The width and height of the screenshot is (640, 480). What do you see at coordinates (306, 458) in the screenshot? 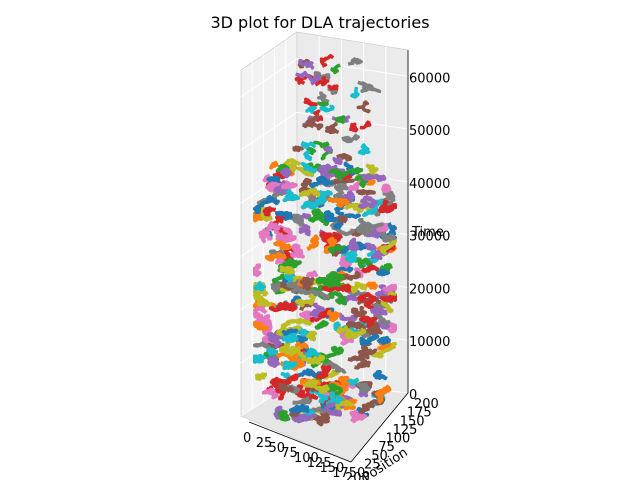
I see `x-tick-label: 100` at bounding box center [306, 458].